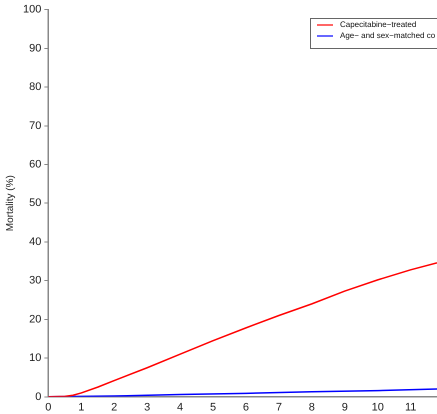 The height and width of the screenshot is (414, 437). What do you see at coordinates (388, 35) in the screenshot?
I see `legend-label: Age− and sex−matched co` at bounding box center [388, 35].